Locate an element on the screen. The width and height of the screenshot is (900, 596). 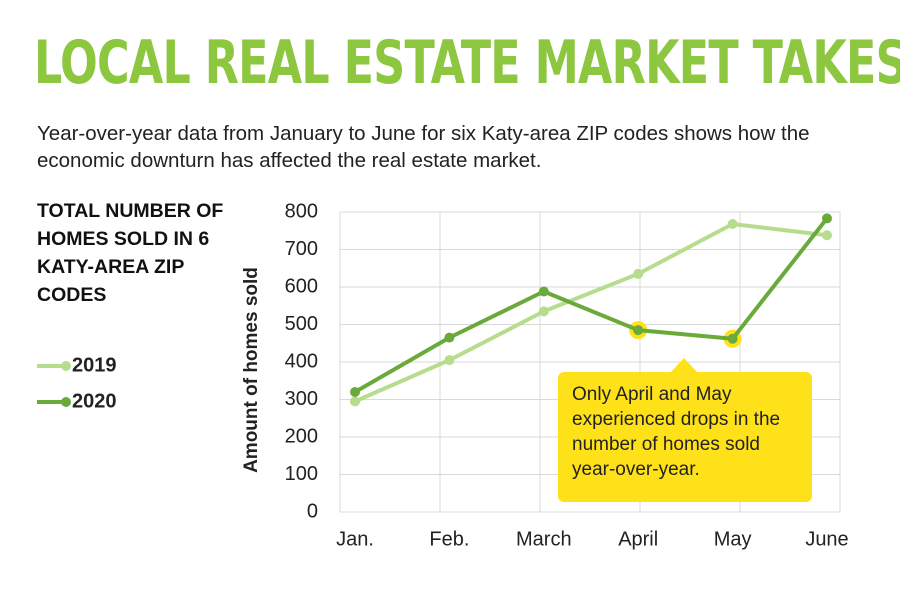
x-tick-label: March is located at coordinates (544, 539).